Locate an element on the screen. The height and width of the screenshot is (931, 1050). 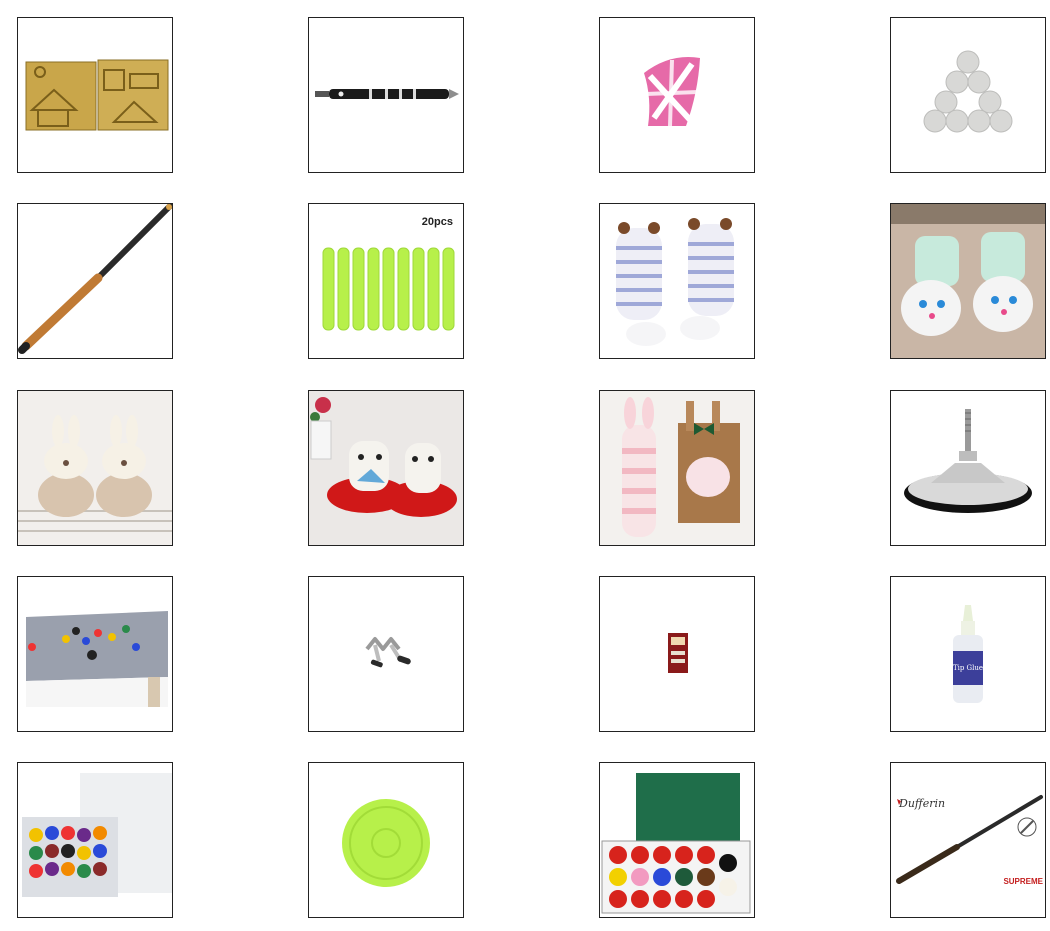
product-tile-white-balls is located at coordinates (968, 95).